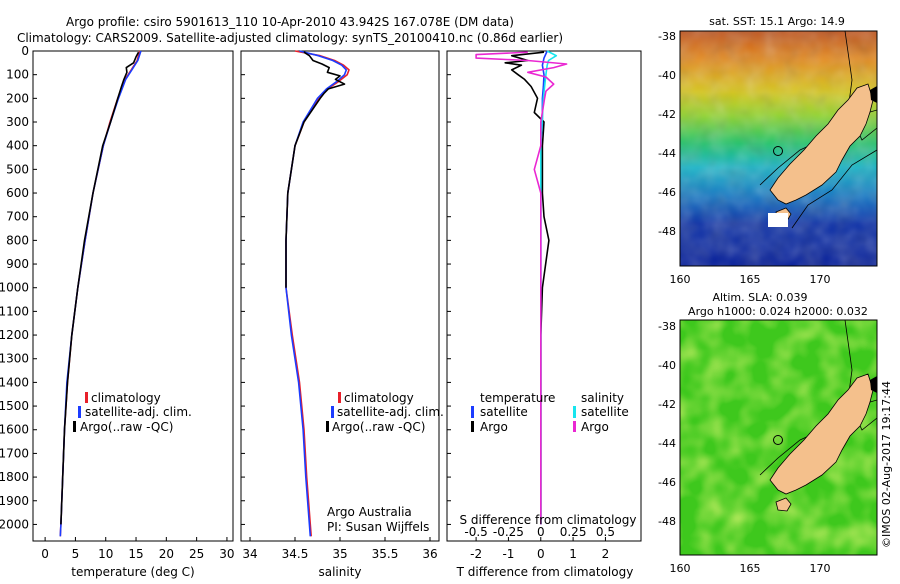  I want to click on y-tick-label: 100, so click(17, 75).